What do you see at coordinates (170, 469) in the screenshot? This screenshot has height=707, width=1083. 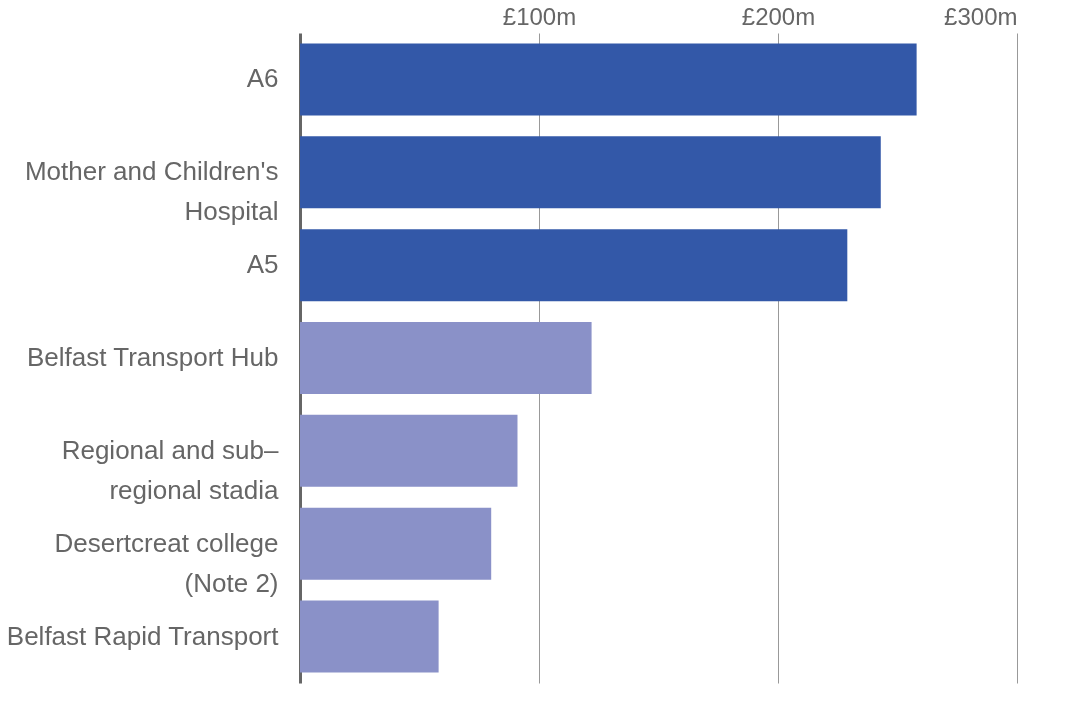 I see `y-tick-label: Regional and sub–regional stadia` at bounding box center [170, 469].